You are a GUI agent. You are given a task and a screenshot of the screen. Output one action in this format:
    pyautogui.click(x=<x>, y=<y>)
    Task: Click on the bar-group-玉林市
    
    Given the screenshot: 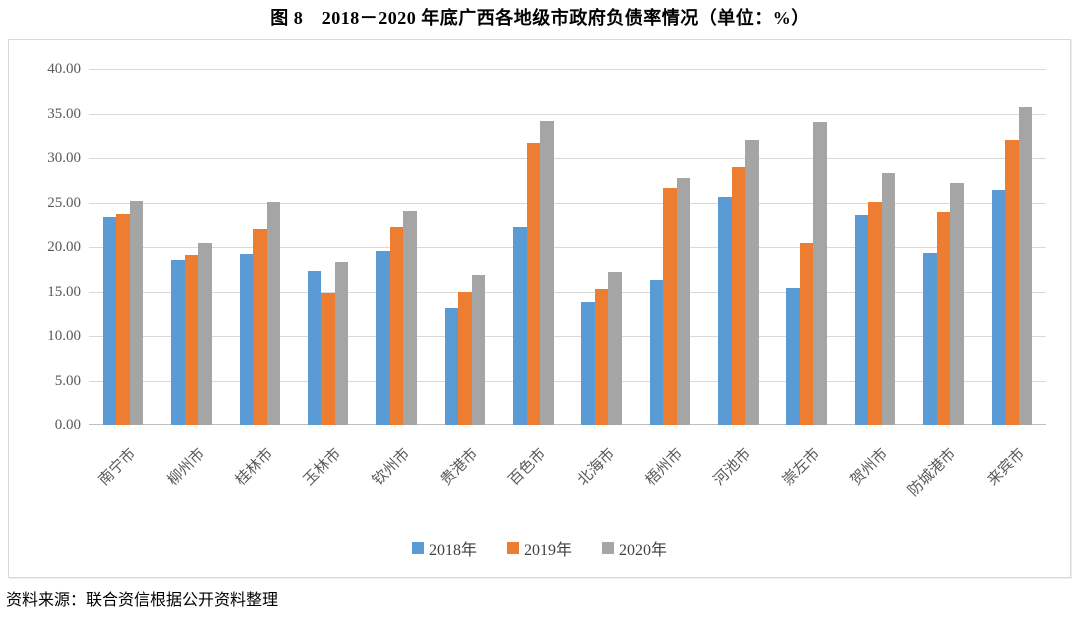 What is the action you would take?
    pyautogui.click(x=328, y=247)
    